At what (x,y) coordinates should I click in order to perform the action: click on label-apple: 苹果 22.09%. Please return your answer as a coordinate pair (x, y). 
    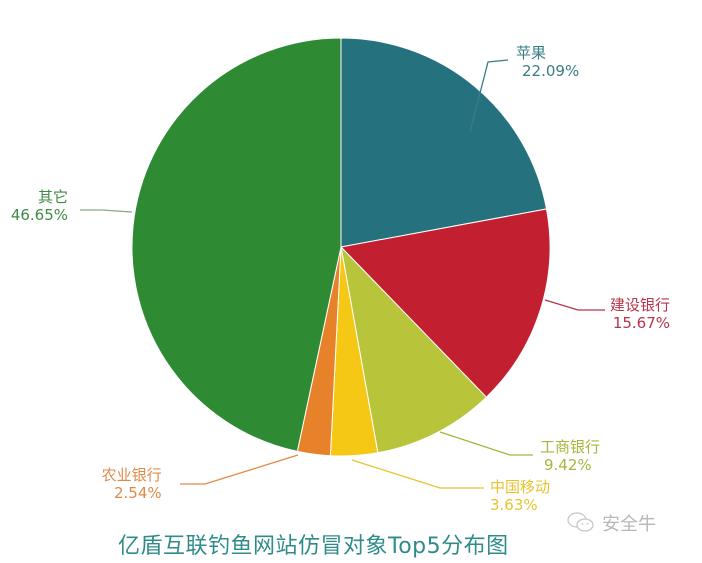
    Looking at the image, I should click on (547, 62).